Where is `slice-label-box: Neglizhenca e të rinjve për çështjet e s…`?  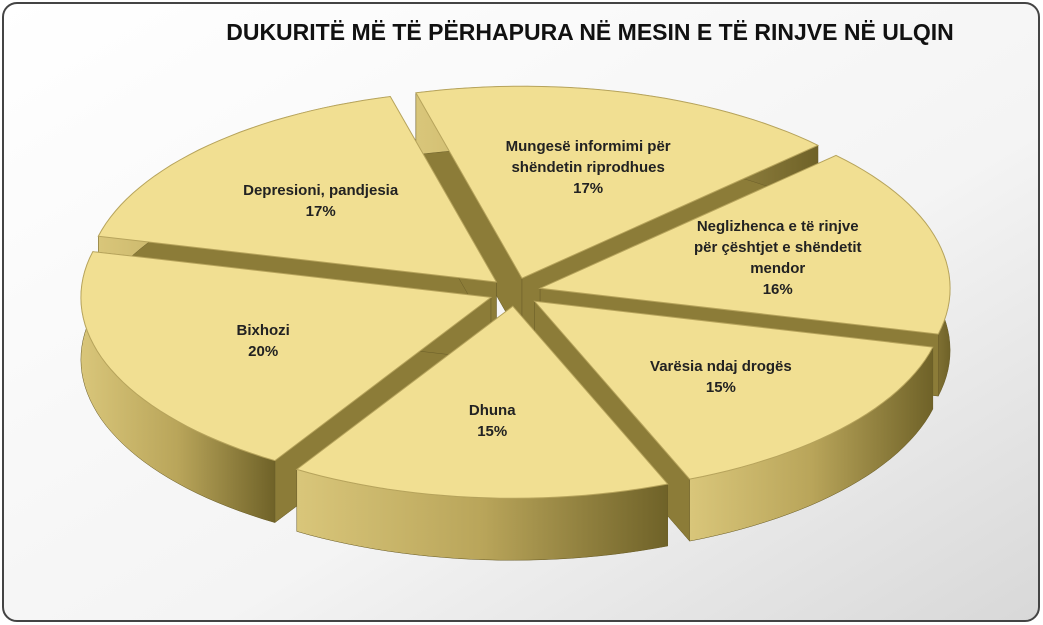 slice-label-box: Neglizhenca e të rinjve për çështjet e s… is located at coordinates (778, 258).